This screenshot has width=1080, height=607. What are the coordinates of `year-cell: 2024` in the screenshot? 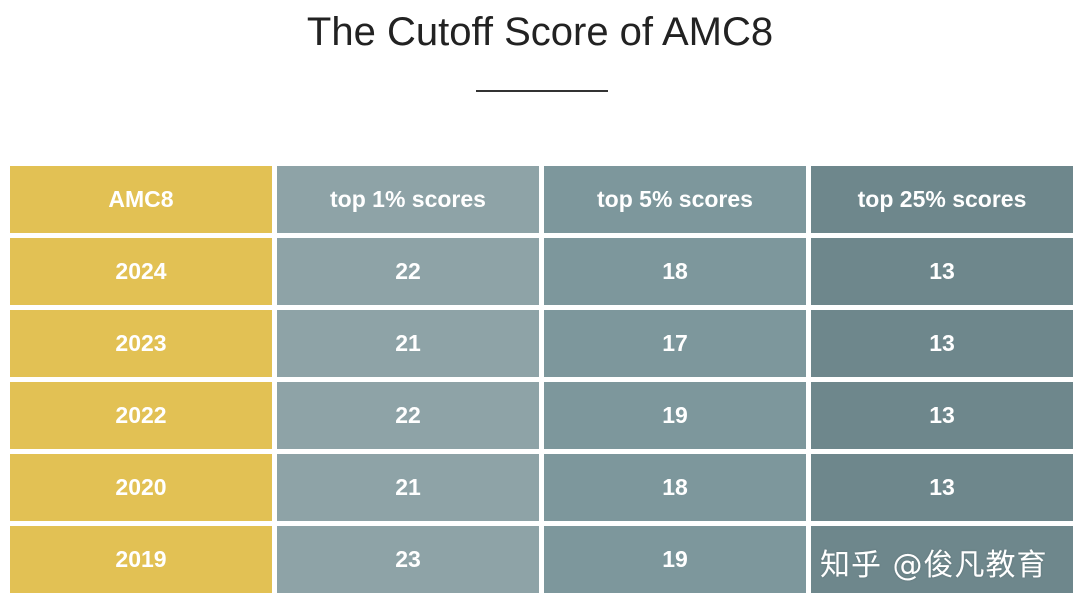 It's located at (141, 271).